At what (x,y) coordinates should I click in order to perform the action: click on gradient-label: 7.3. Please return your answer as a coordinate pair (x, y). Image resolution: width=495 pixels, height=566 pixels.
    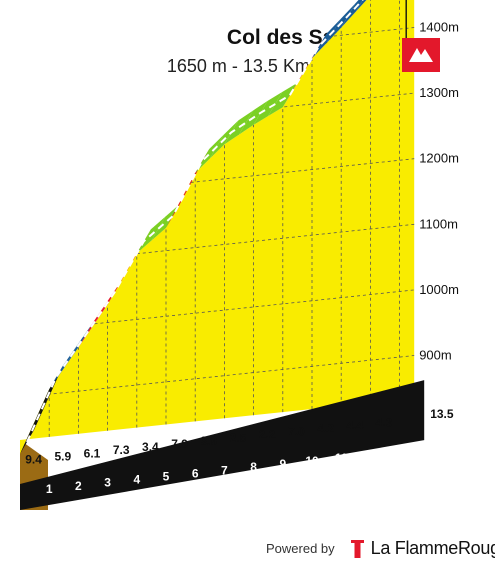
    Looking at the image, I should click on (121, 450).